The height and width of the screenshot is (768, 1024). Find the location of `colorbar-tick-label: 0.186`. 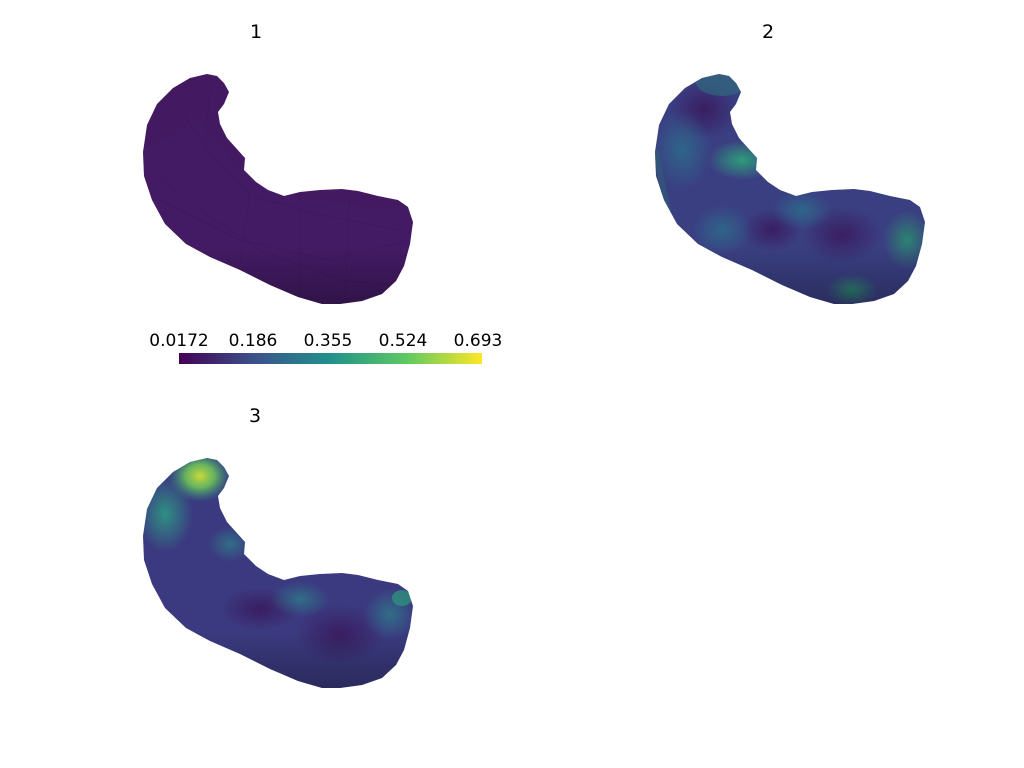

colorbar-tick-label: 0.186 is located at coordinates (253, 341).